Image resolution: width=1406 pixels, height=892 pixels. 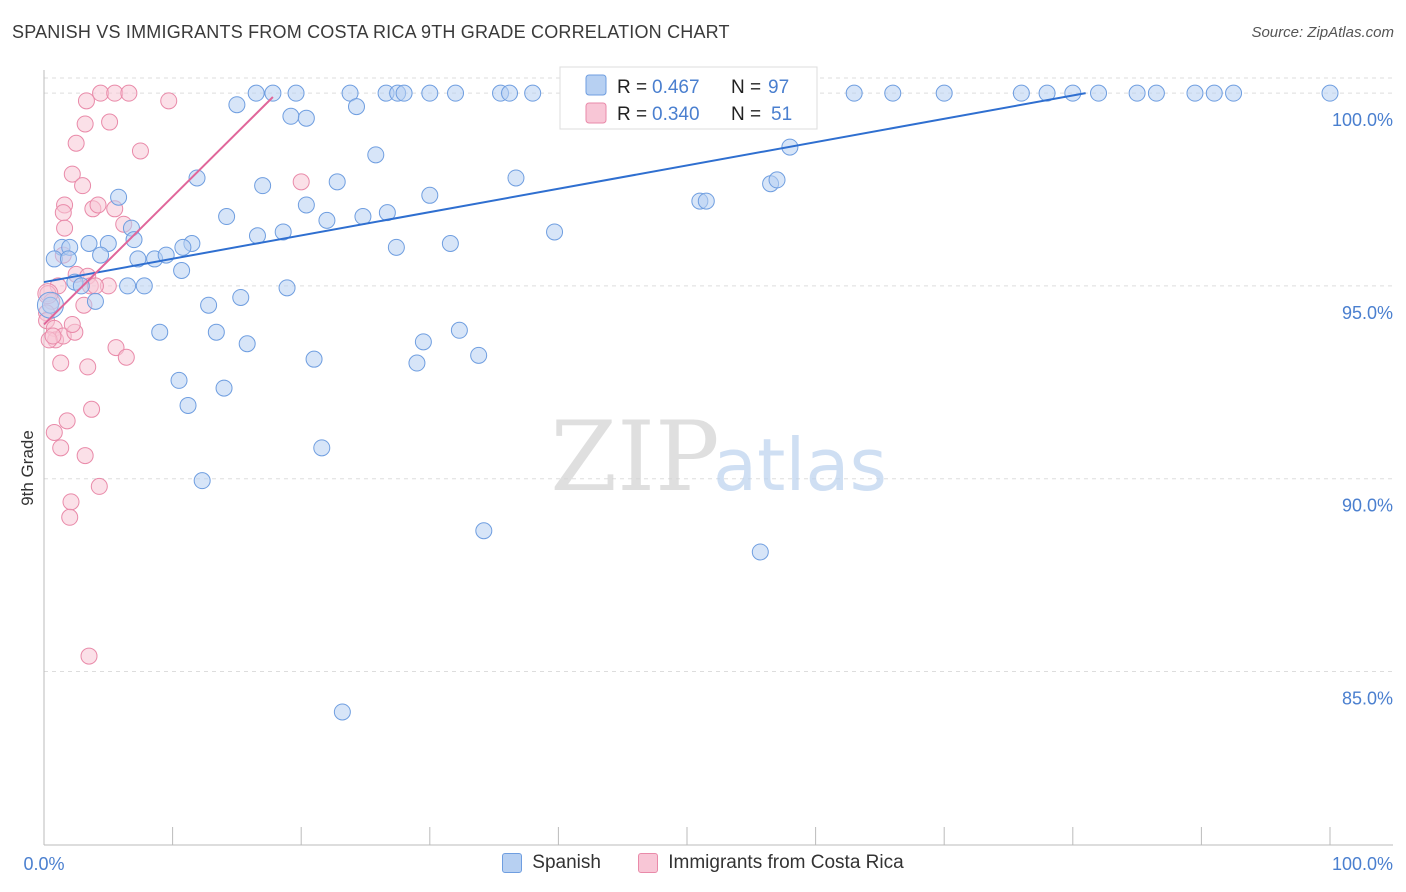 I want to click on legend-swatch-costa-rica, so click(x=648, y=863).